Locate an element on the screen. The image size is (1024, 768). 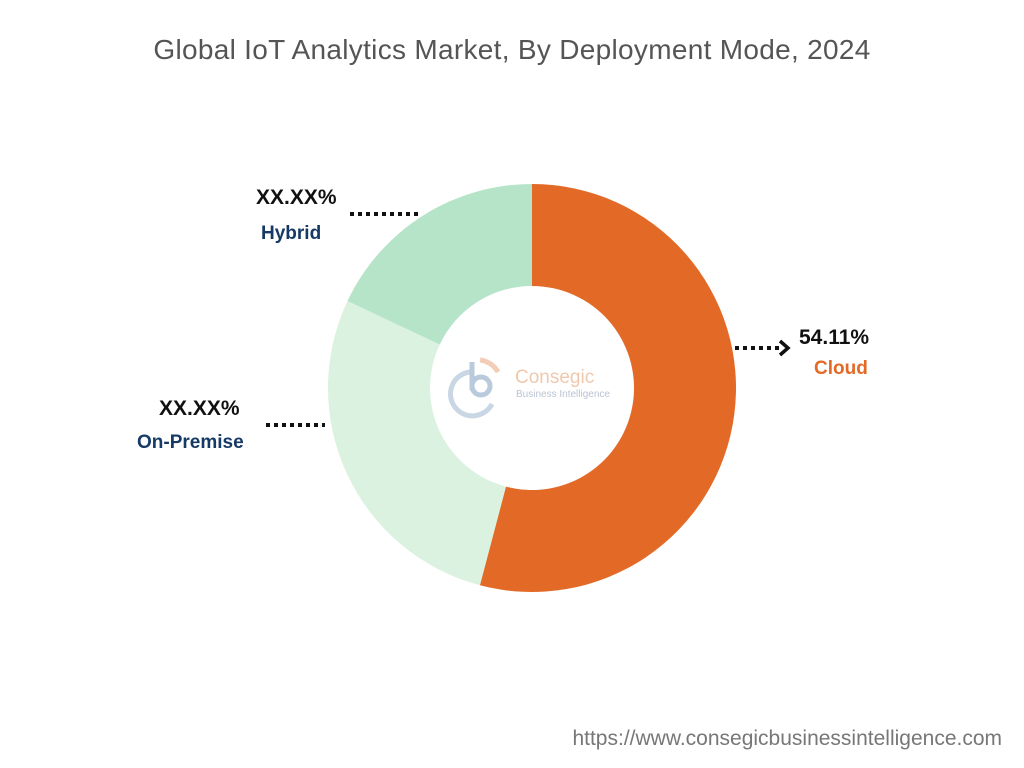
hybrid-value-label: XX.XX% is located at coordinates (296, 197).